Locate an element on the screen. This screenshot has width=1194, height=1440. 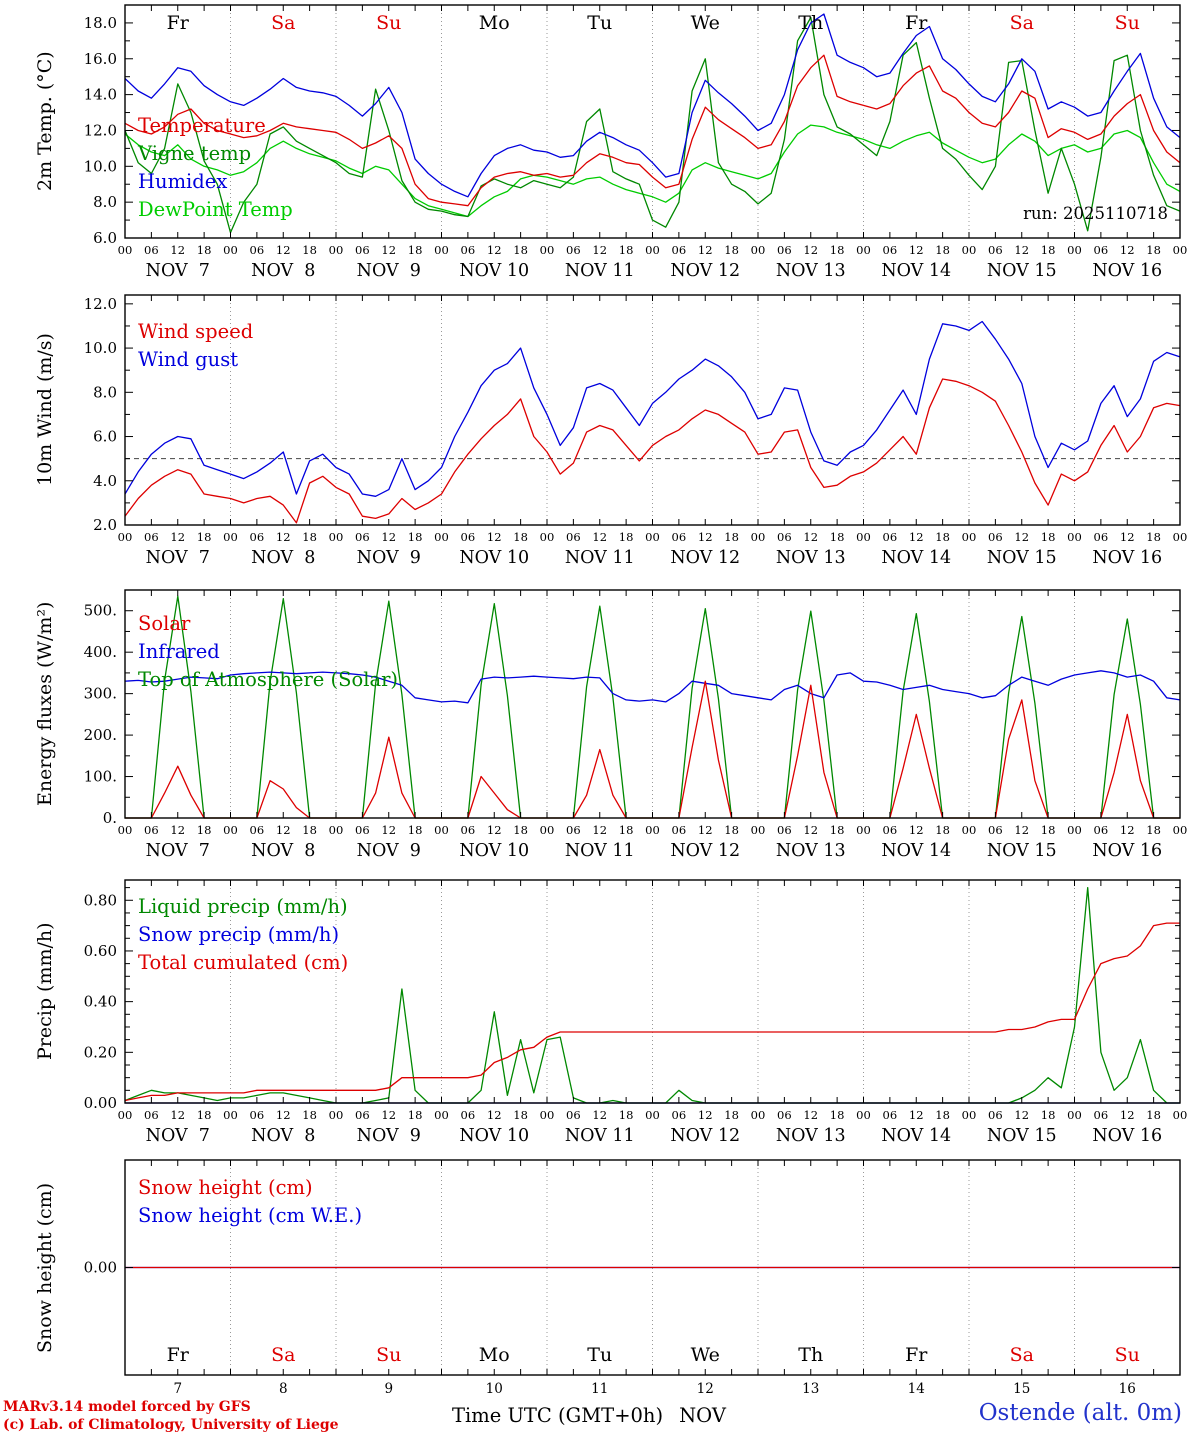
run-label: run: 2025110718 is located at coordinates (1095, 213).